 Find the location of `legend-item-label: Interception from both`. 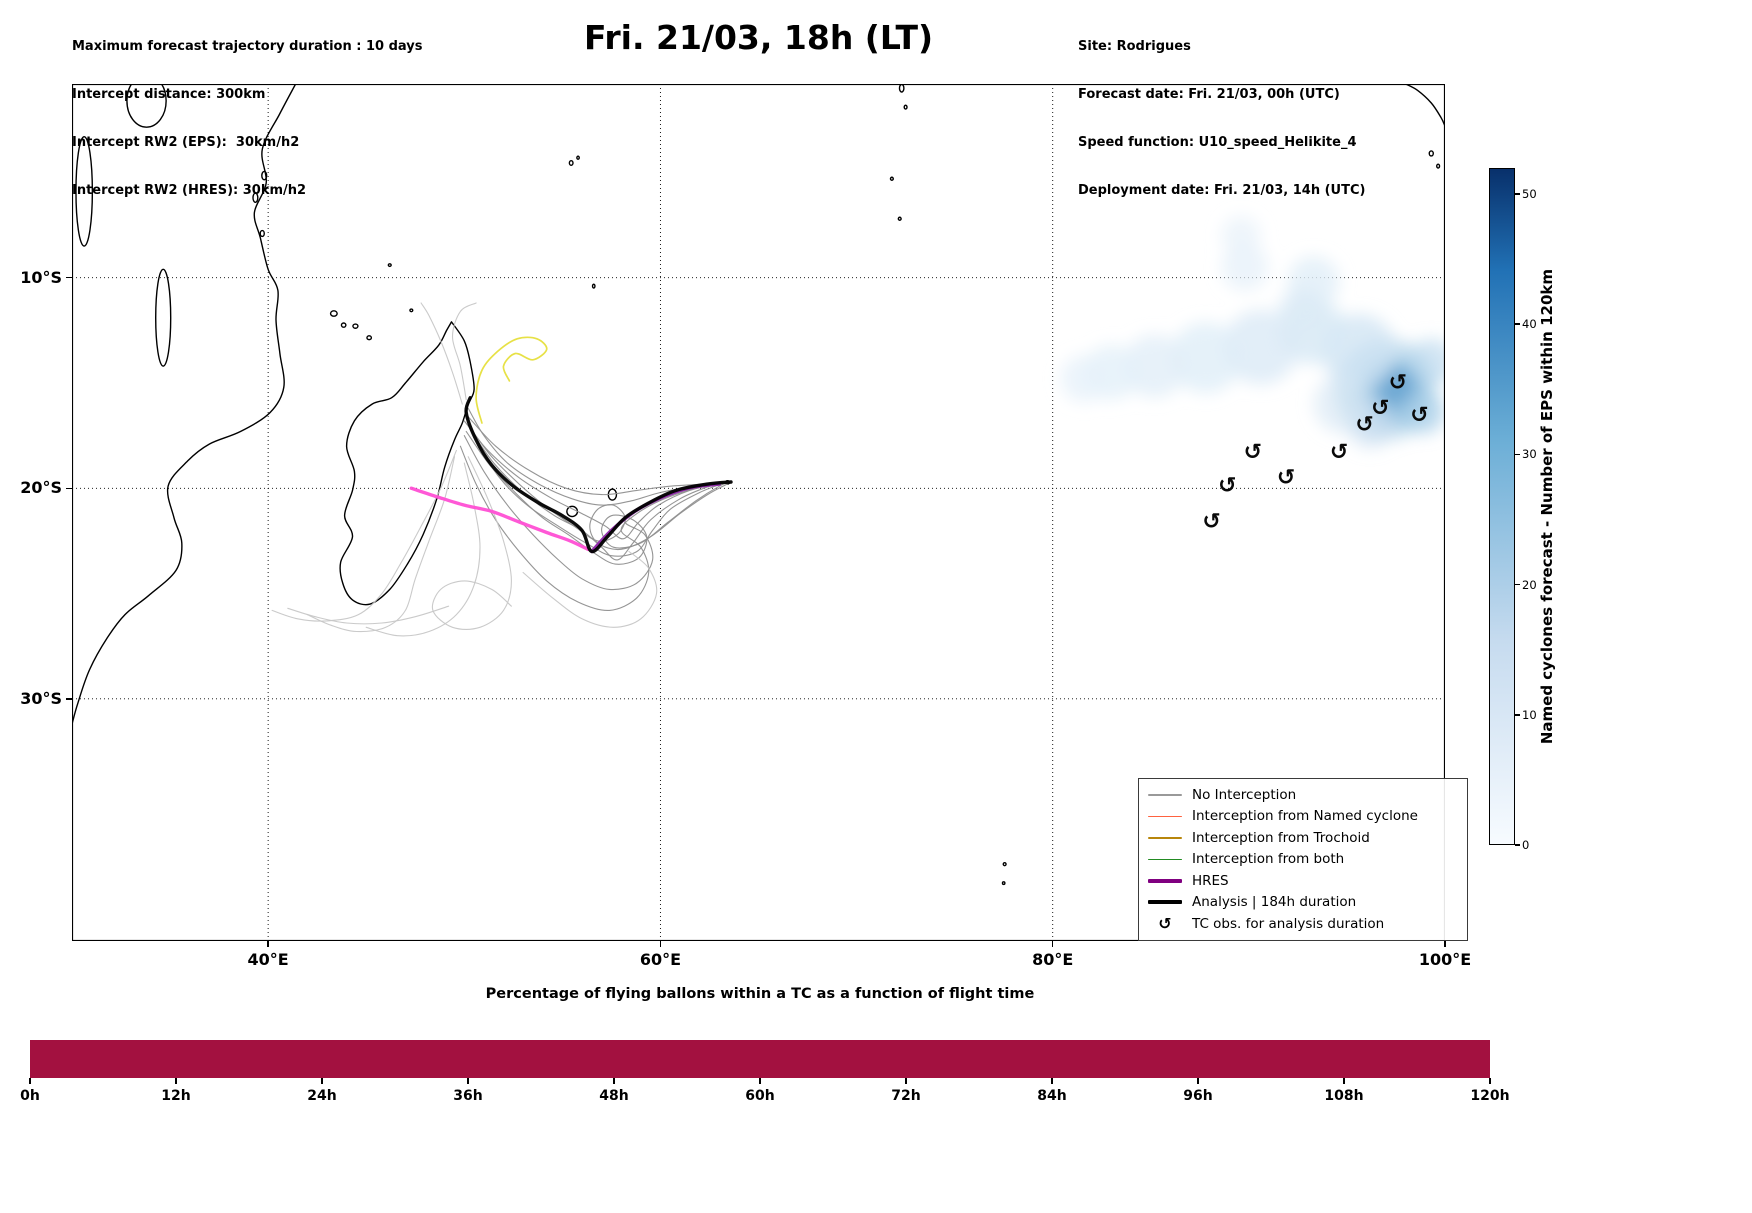

legend-item-label: Interception from both is located at coordinates (1268, 859).